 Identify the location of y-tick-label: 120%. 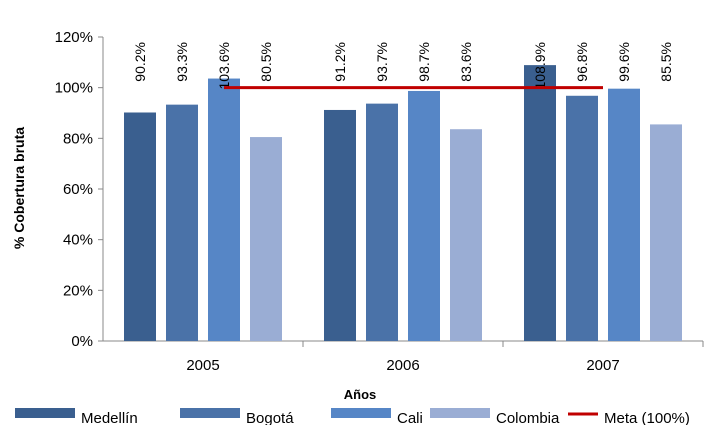
(74, 37).